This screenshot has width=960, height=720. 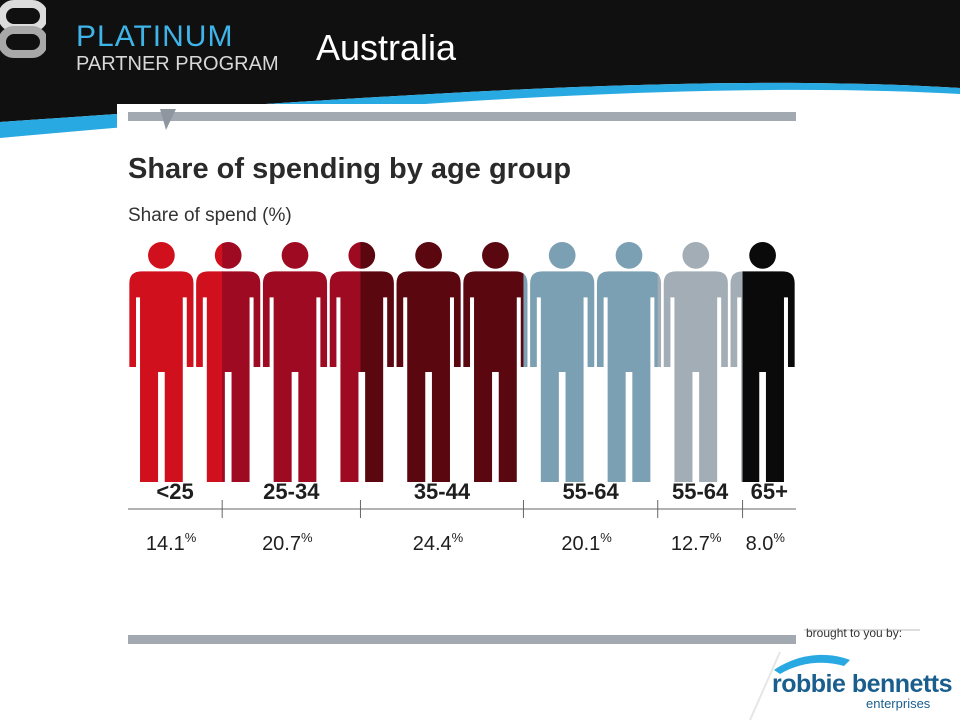 I want to click on car-swoosh-icon, so click(x=812, y=664).